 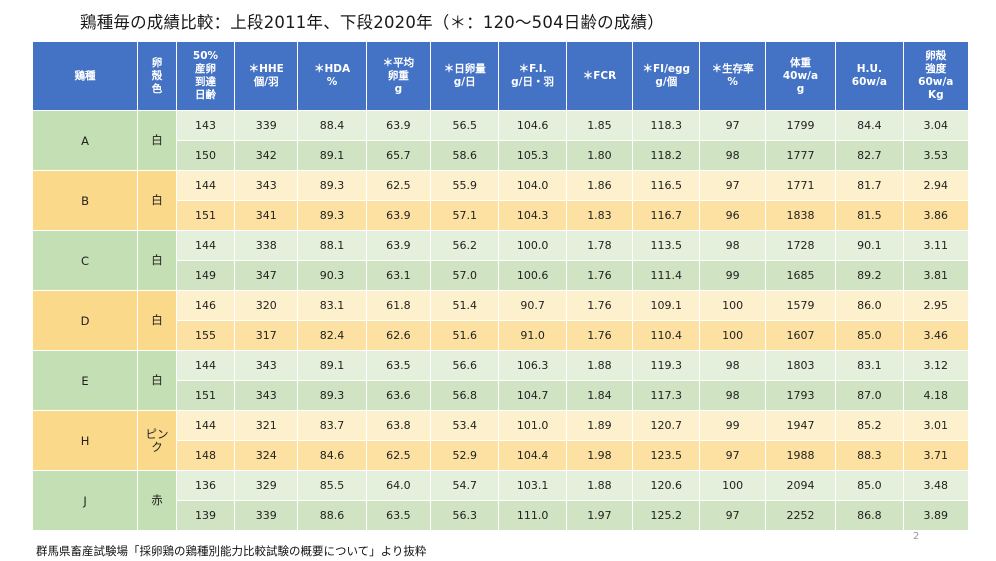 What do you see at coordinates (869, 76) in the screenshot?
I see `header-haugh-unit: H.U. 60w/a` at bounding box center [869, 76].